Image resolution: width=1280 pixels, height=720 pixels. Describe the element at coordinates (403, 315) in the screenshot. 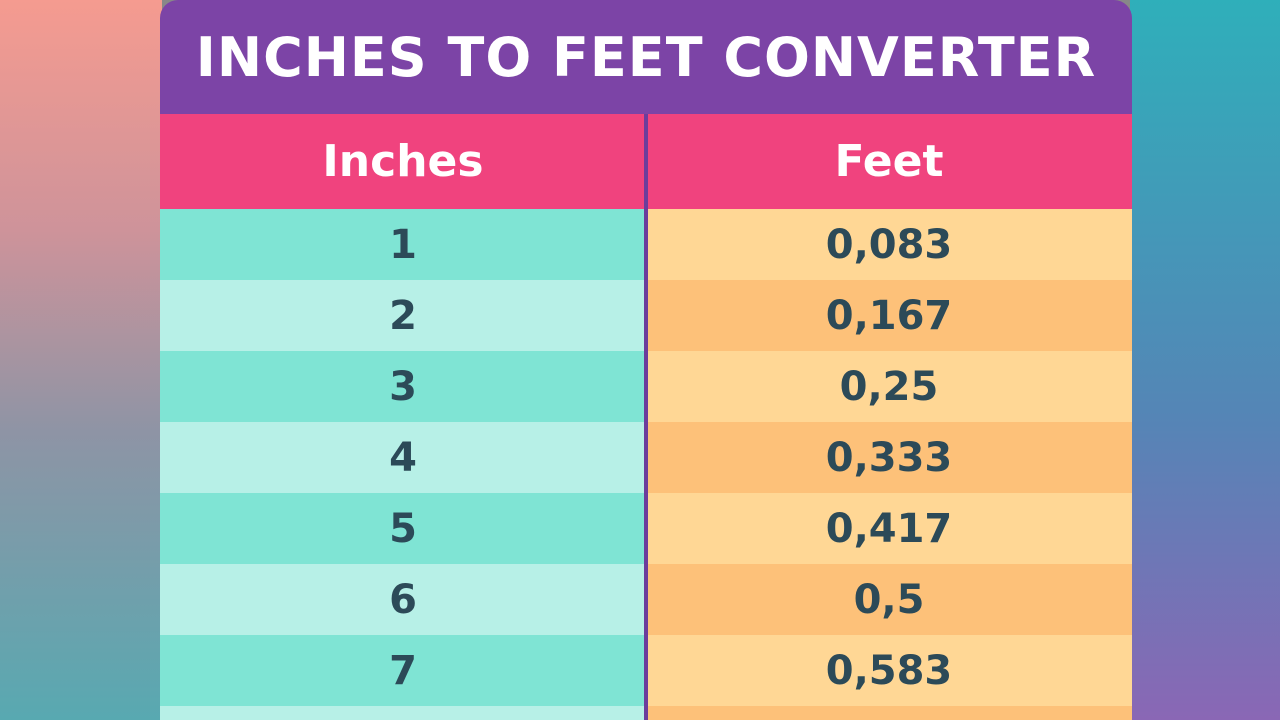

I see `inches-cell: 2` at that location.